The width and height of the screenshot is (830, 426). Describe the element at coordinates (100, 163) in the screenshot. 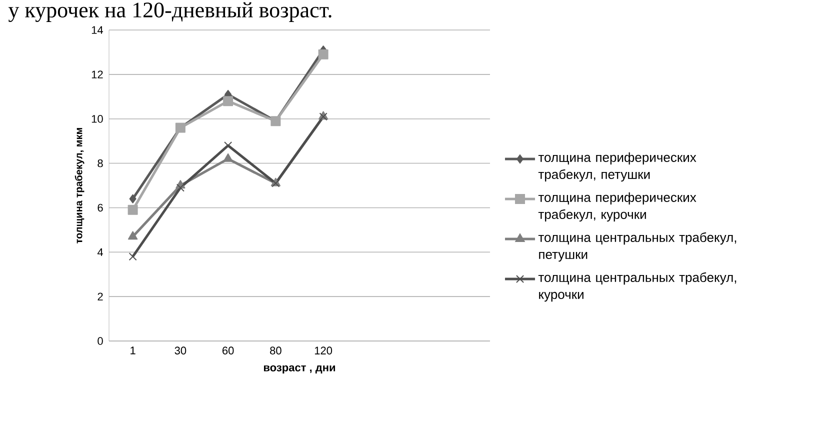

I see `y-tick-label: 8` at that location.